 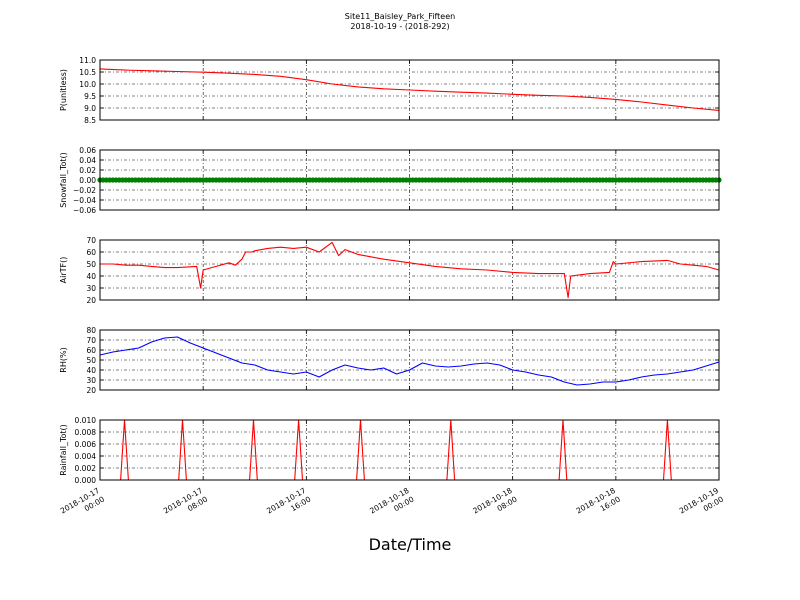 I want to click on y-axis-label: RH(%), so click(x=63, y=359).